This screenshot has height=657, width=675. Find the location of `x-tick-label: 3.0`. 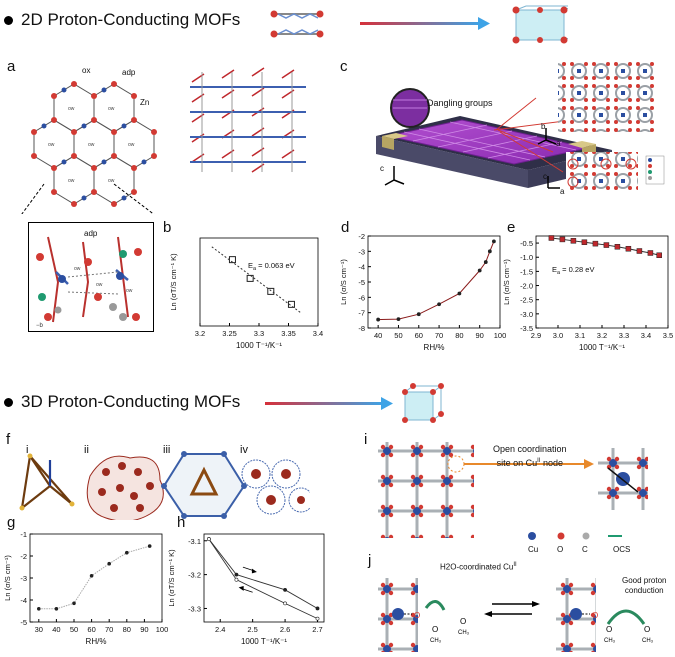

x-tick-label: 3.0 is located at coordinates (558, 335).